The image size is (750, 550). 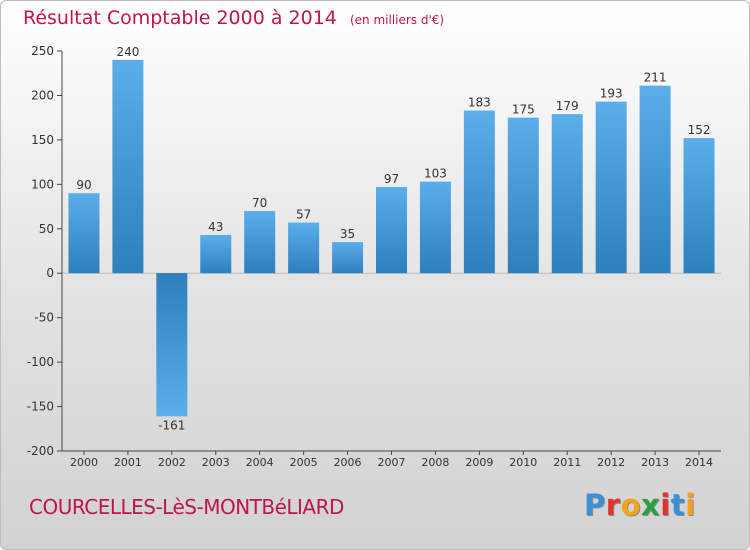 What do you see at coordinates (40, 407) in the screenshot?
I see `y-tick-label: -150` at bounding box center [40, 407].